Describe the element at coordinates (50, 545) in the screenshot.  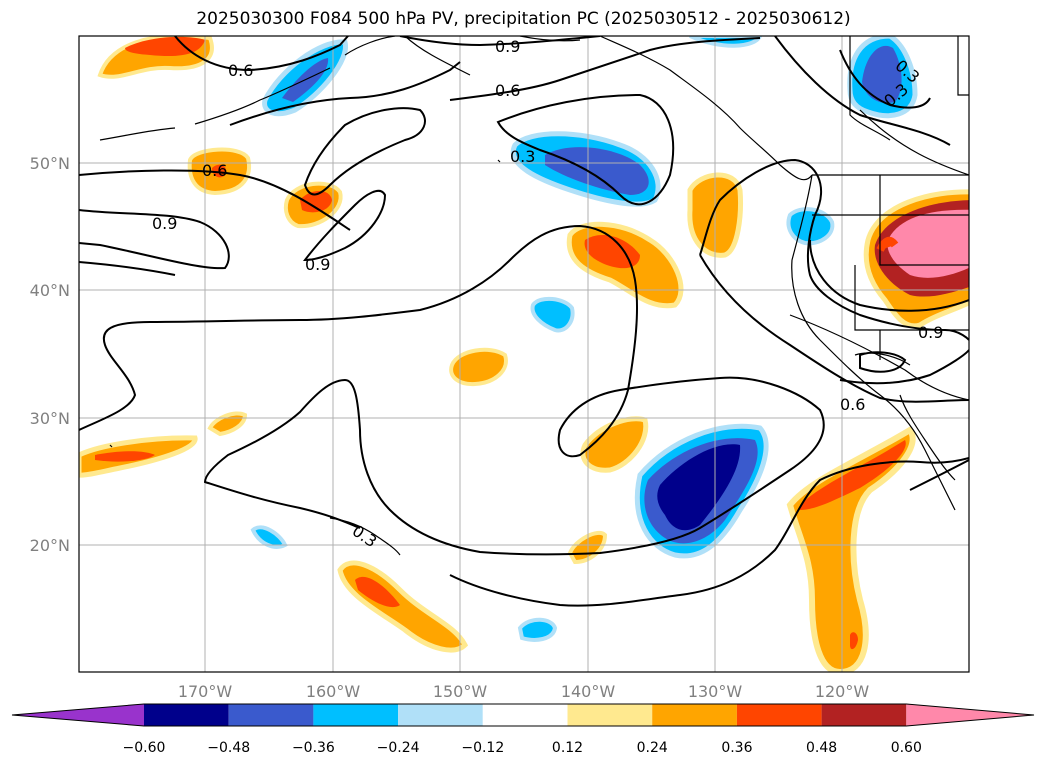
I see `latitude-label: 20°N` at that location.